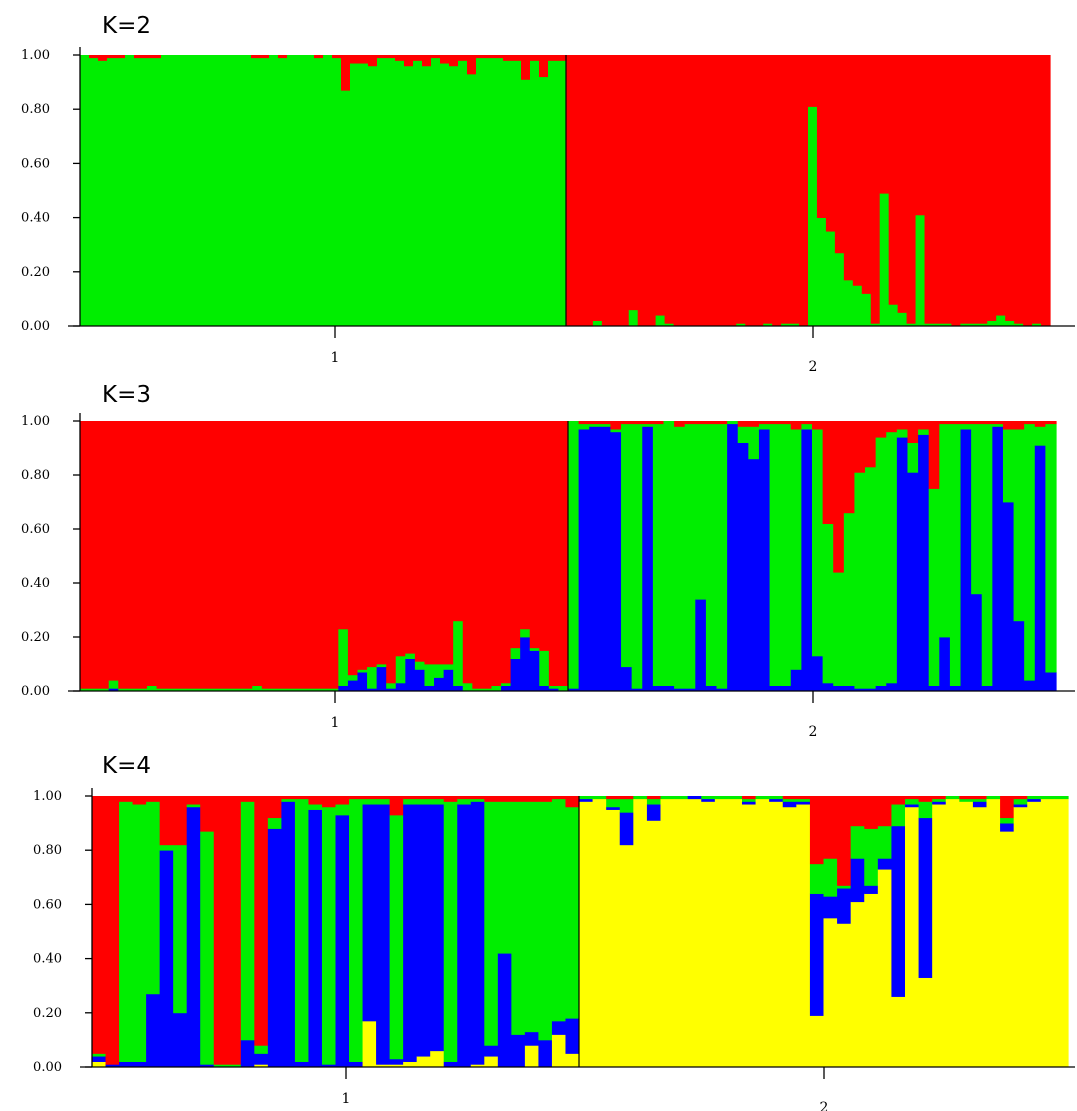  Describe the element at coordinates (47, 1013) in the screenshot. I see `y-tick-label: 0.20` at that location.